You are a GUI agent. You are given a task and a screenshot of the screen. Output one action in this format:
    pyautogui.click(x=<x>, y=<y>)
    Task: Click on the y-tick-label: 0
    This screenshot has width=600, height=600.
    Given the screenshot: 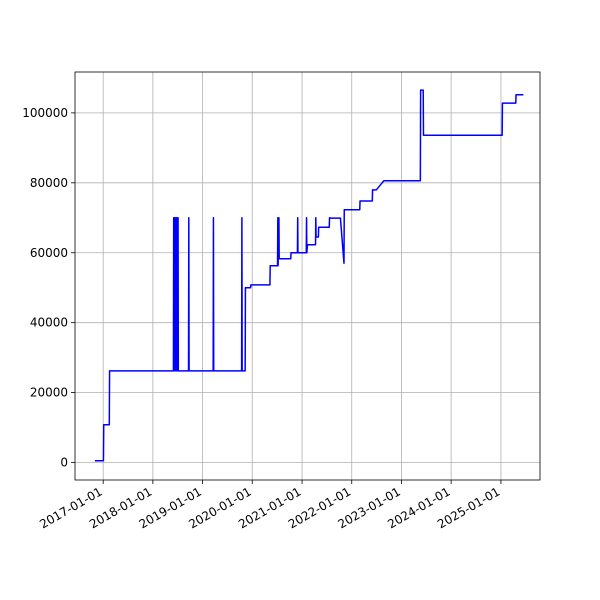 What is the action you would take?
    pyautogui.click(x=64, y=463)
    